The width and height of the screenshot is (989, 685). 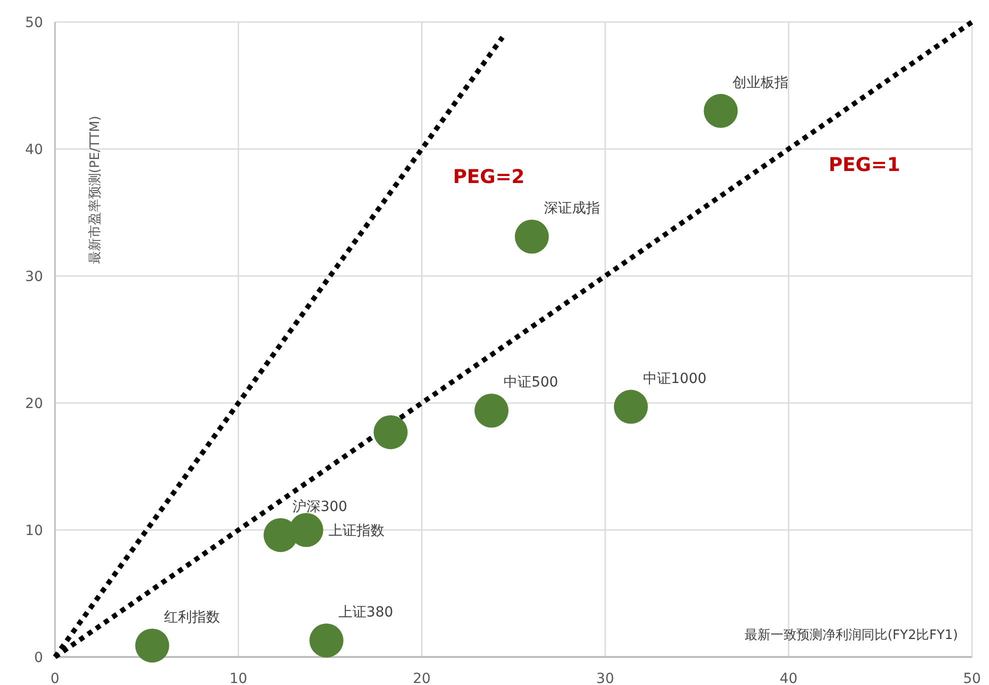 What do you see at coordinates (421, 678) in the screenshot?
I see `x-tick-label: 20` at bounding box center [421, 678].